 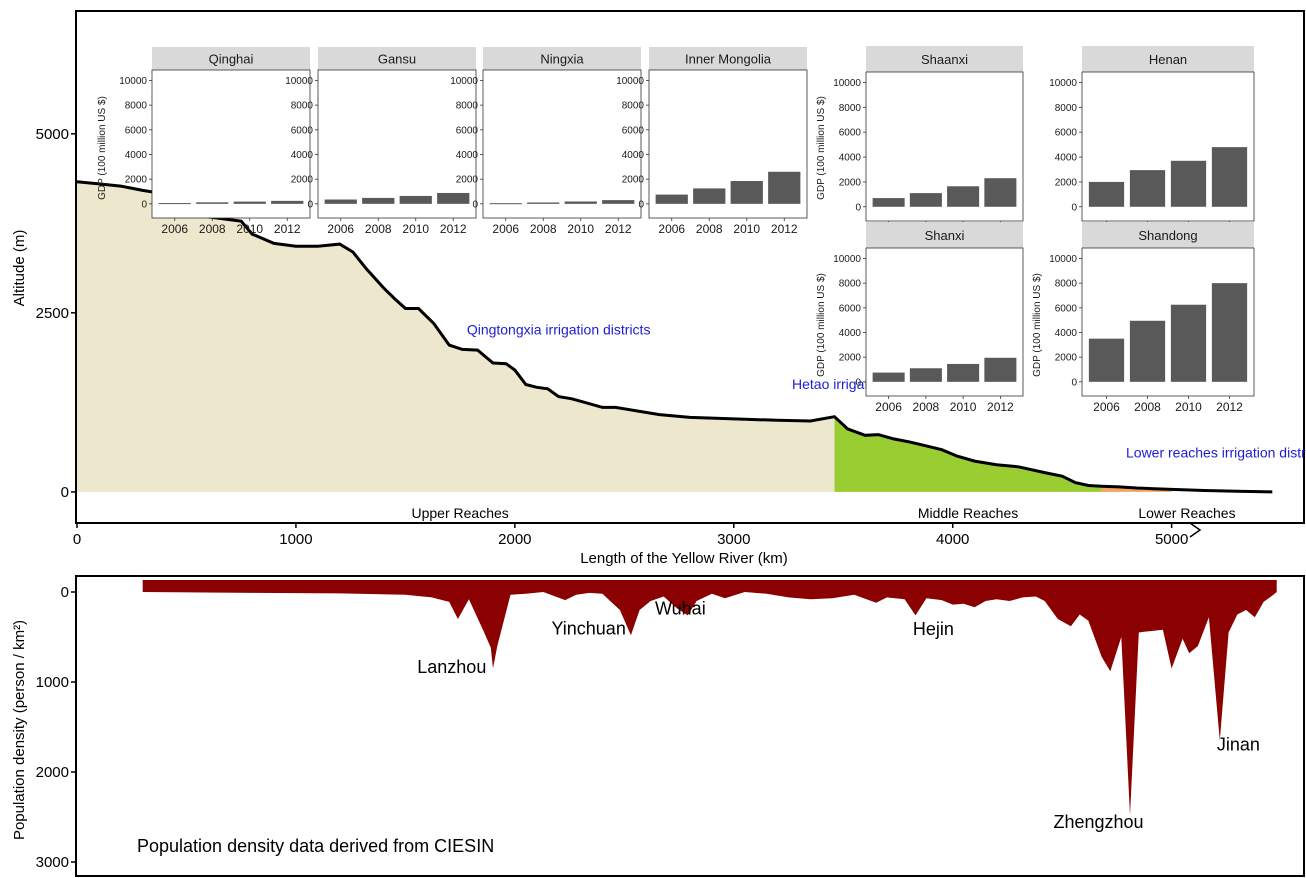 I want to click on gdp-panel-title: Inner Mongolia, so click(x=728, y=59).